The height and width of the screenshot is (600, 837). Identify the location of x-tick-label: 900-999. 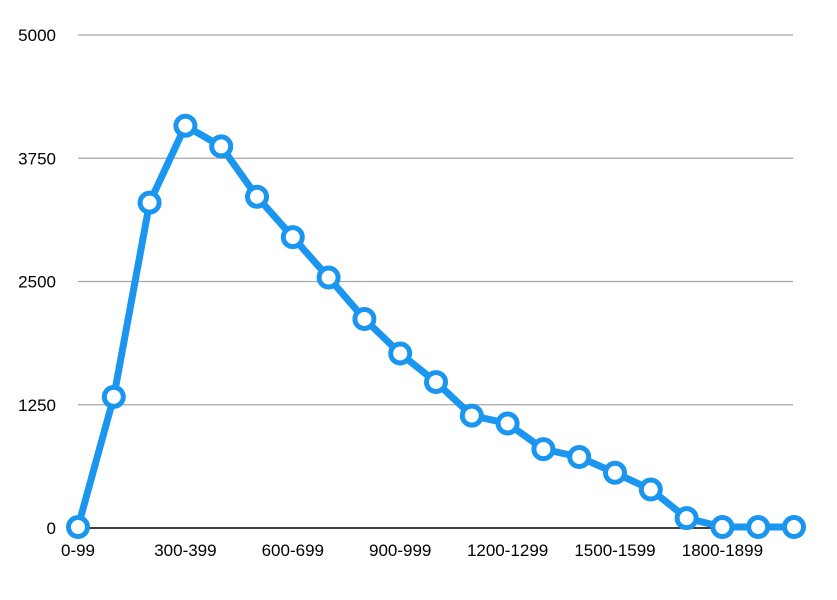
(400, 550).